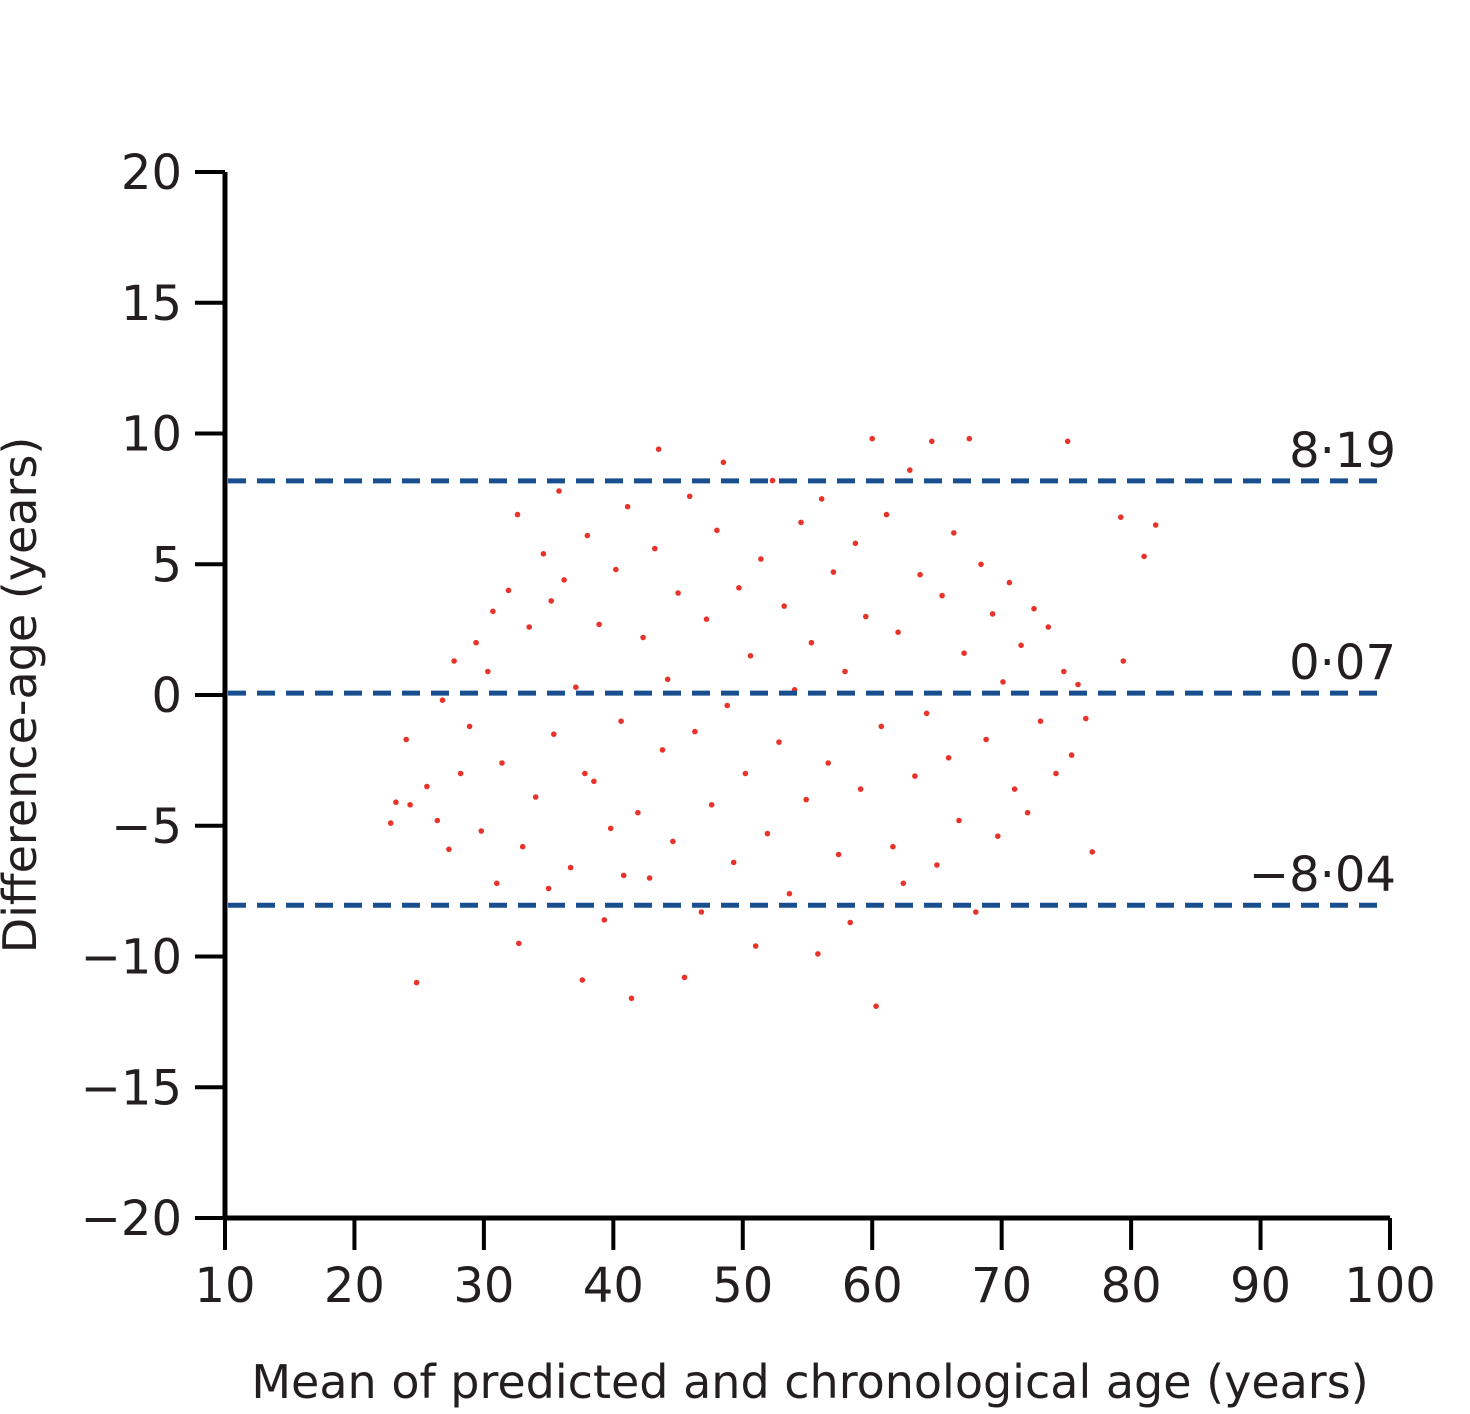 The width and height of the screenshot is (1470, 1414). Describe the element at coordinates (1001, 1286) in the screenshot. I see `x-tick-label: 70` at that location.